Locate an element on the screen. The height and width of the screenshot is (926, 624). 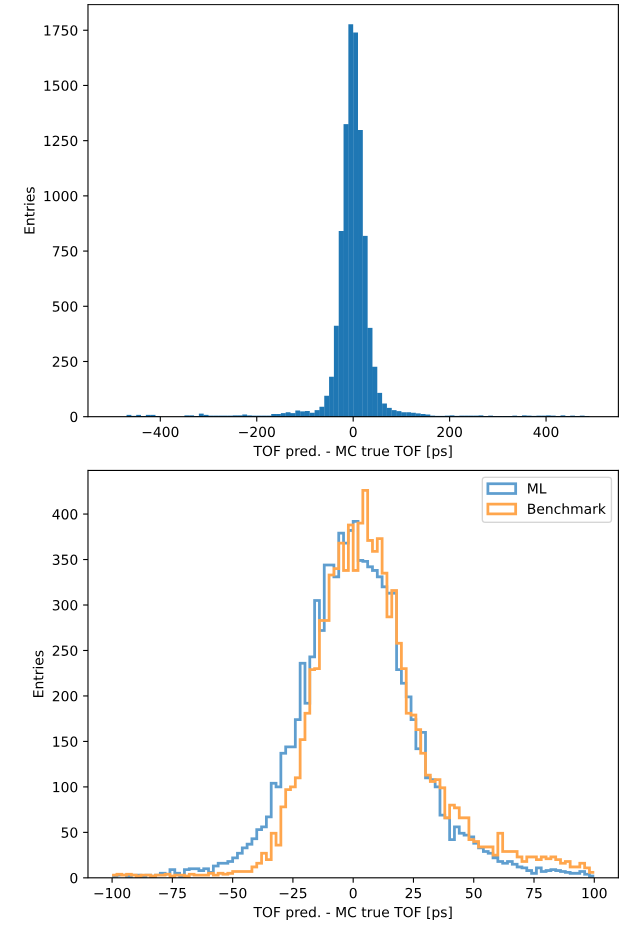
x-tick-label: 50 is located at coordinates (474, 893).